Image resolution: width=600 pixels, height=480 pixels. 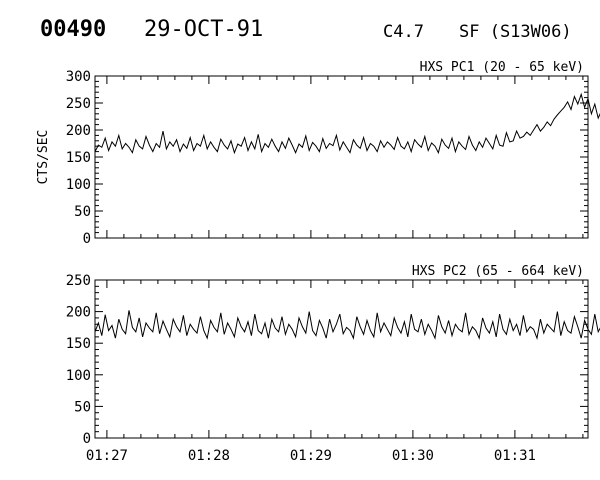 What do you see at coordinates (403, 32) in the screenshot?
I see `goes-class: C4.7` at bounding box center [403, 32].